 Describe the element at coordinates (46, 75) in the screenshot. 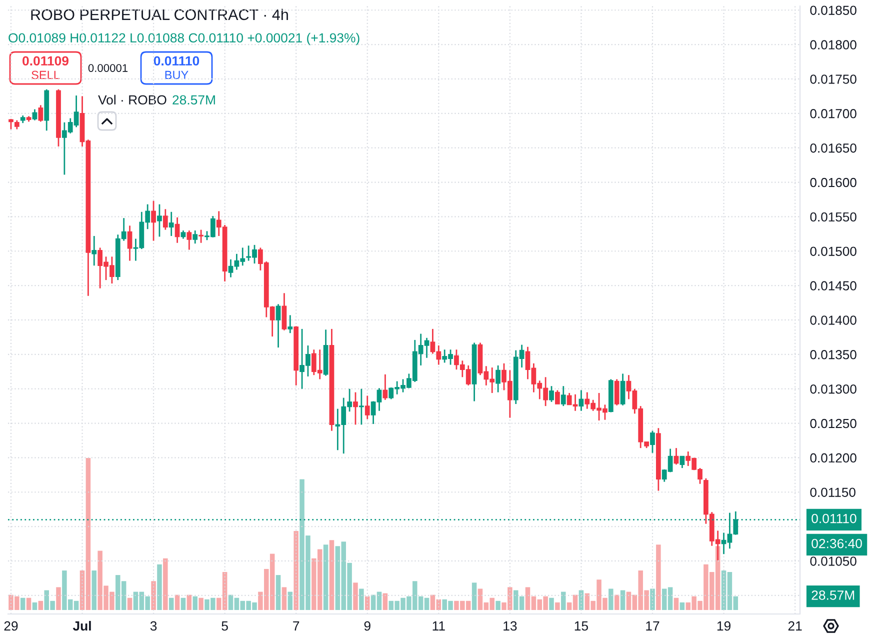

I see `annotation: SELL` at that location.